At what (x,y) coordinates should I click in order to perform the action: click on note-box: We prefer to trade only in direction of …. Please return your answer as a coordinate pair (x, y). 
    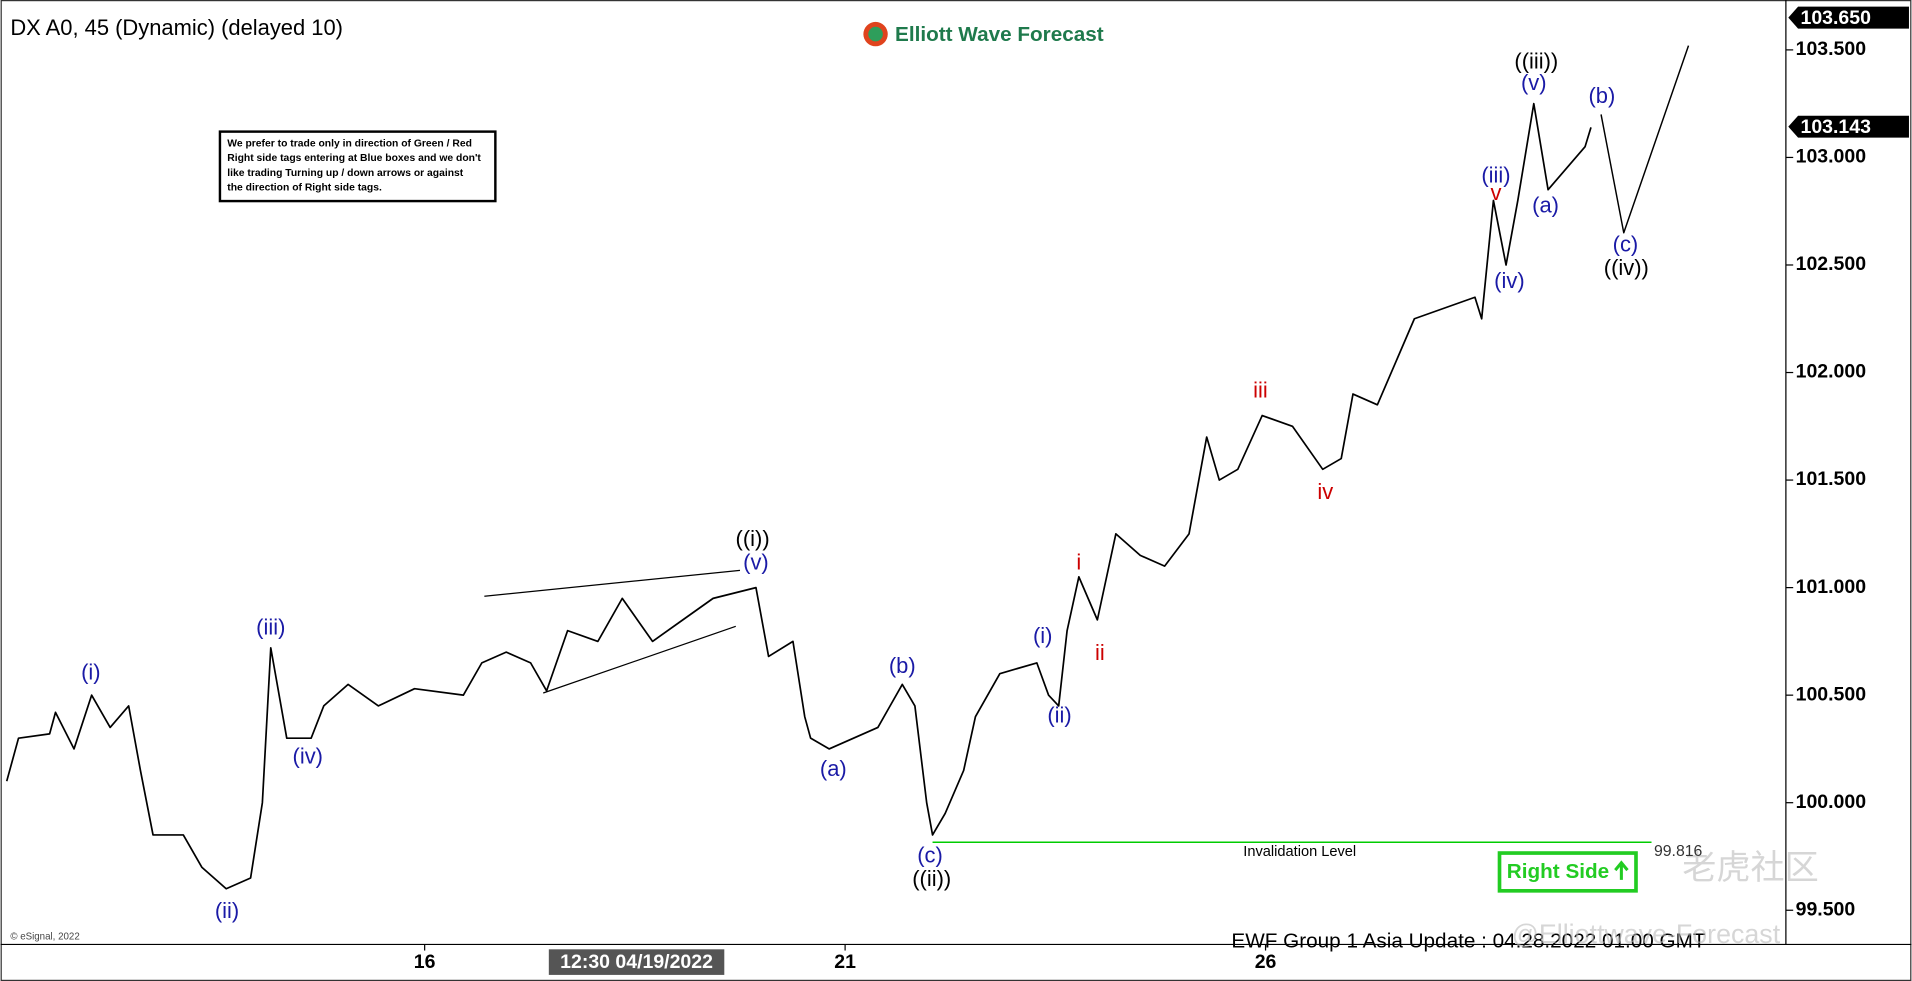
    Looking at the image, I should click on (357, 166).